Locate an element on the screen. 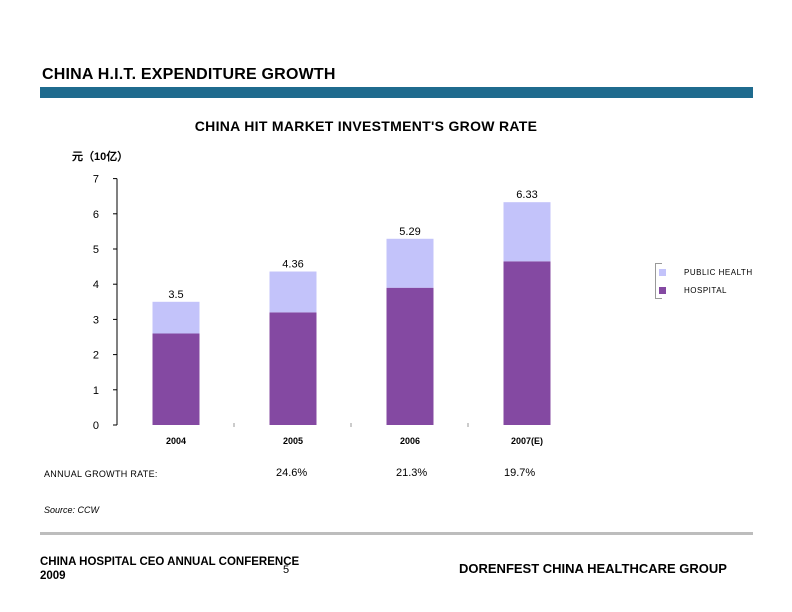 The width and height of the screenshot is (792, 612). bar-public-health-2006 is located at coordinates (410, 263).